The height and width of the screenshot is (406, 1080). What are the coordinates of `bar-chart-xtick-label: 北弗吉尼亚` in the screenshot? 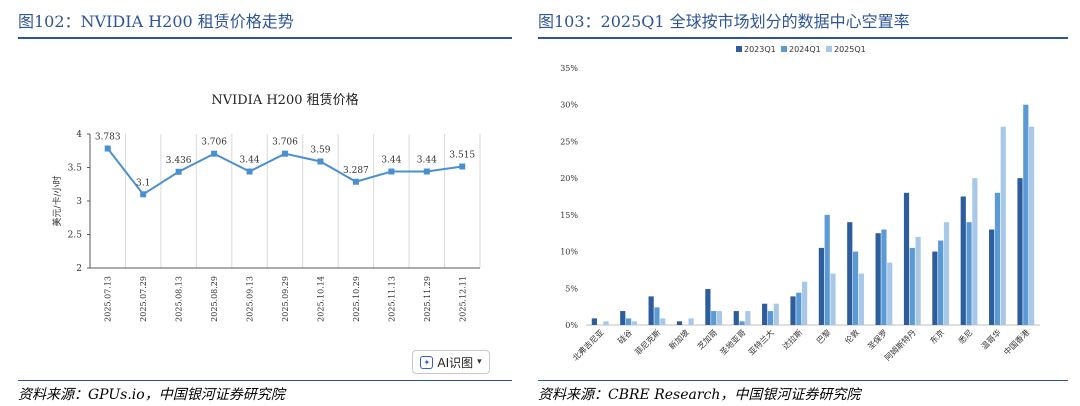 It's located at (587, 344).